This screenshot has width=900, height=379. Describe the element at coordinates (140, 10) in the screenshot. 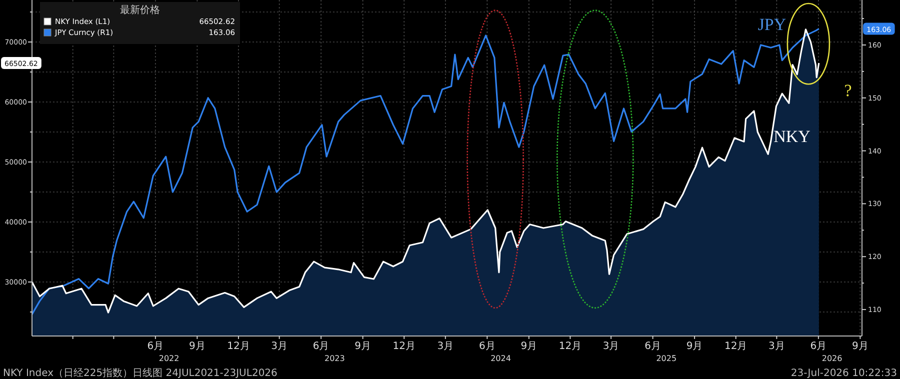

I see `legend-title: 最新价格` at that location.